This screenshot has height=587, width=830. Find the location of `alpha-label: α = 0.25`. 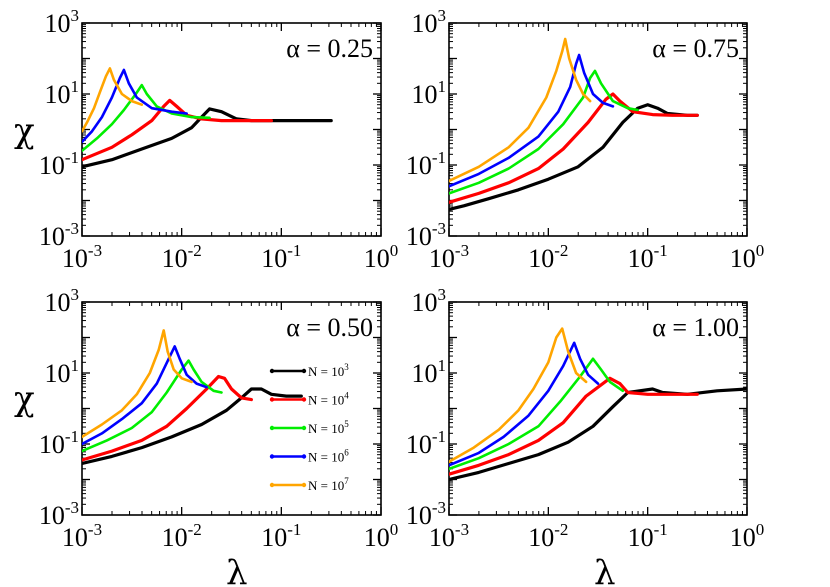

alpha-label: α = 0.25 is located at coordinates (329, 48).